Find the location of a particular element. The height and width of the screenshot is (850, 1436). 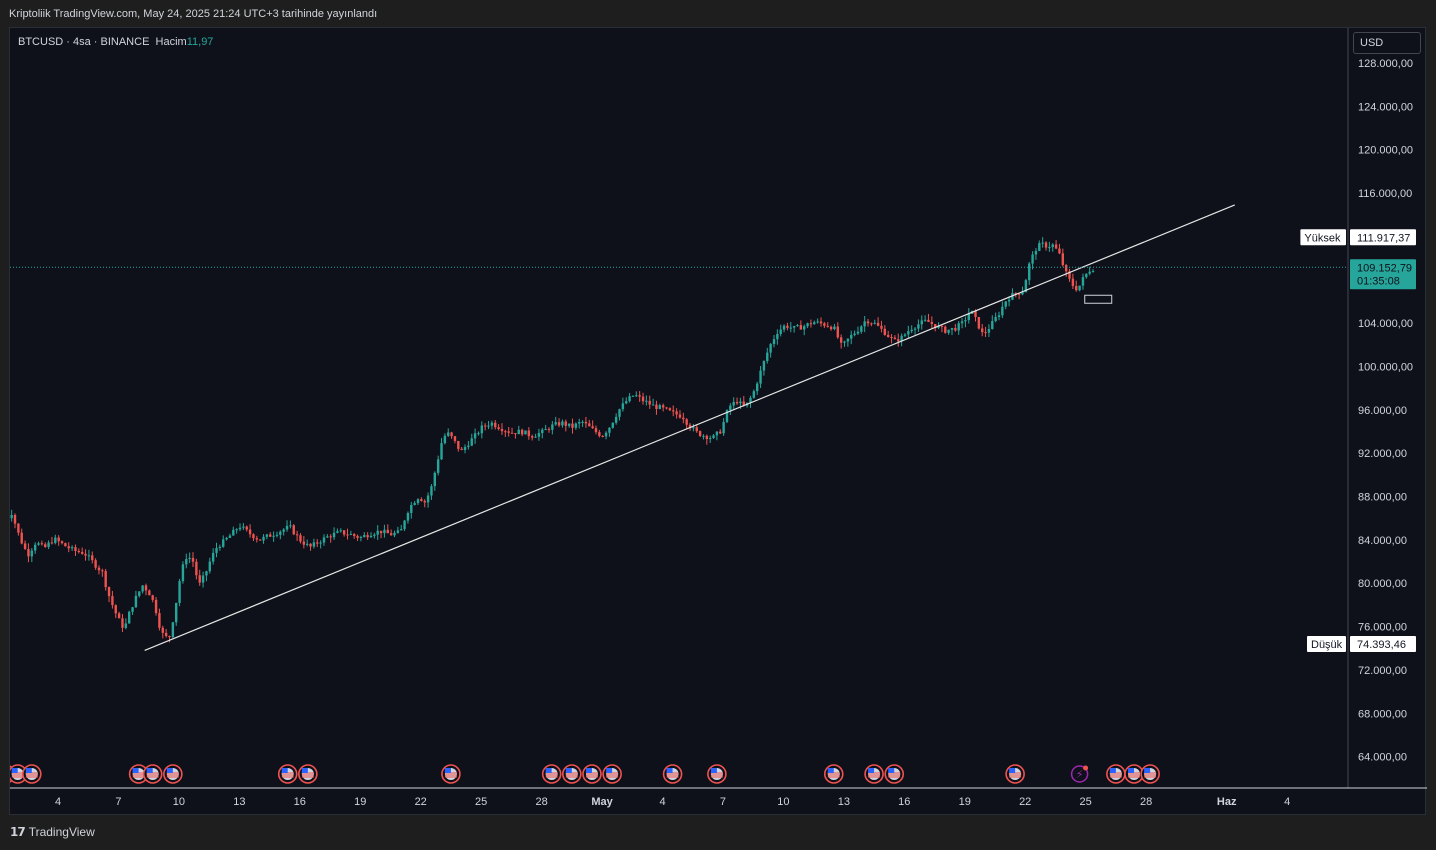

time-tick-label: 22 is located at coordinates (1025, 802).